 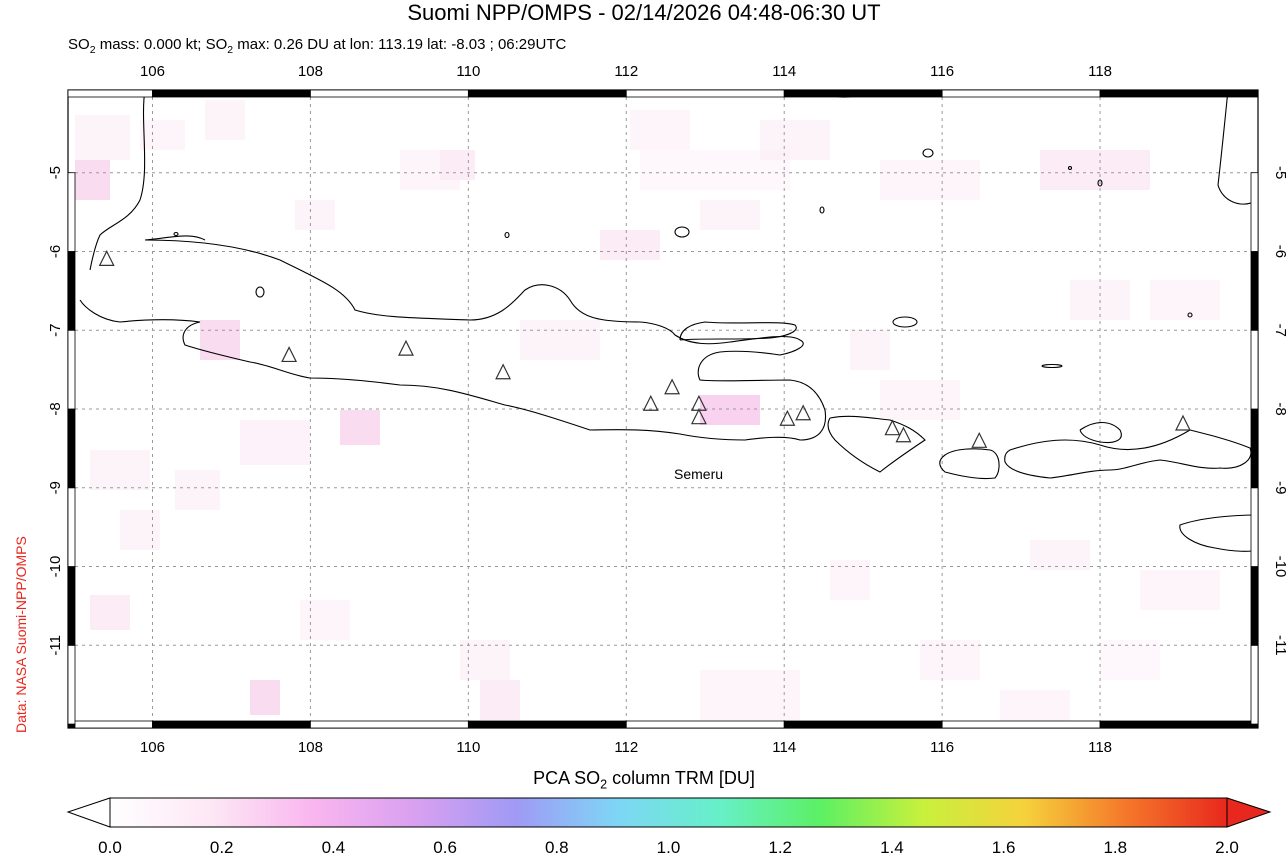 I want to click on colorbar-tick-label: 0.0, so click(x=110, y=847).